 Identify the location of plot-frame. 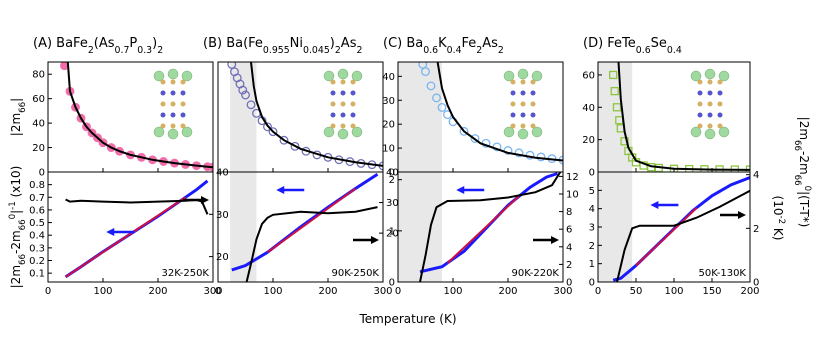
(480, 227).